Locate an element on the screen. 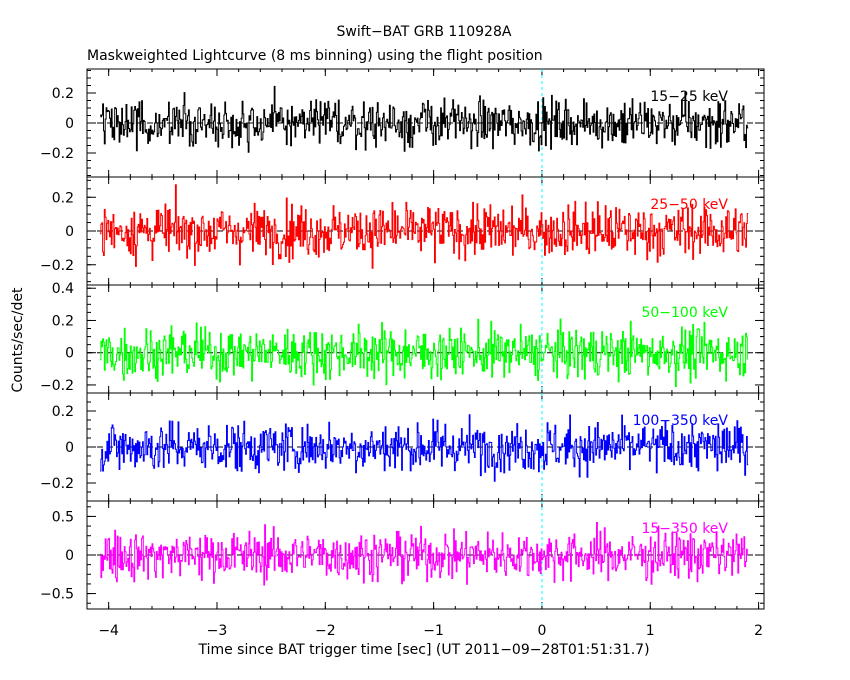  x-tick-label: −3 is located at coordinates (217, 631).